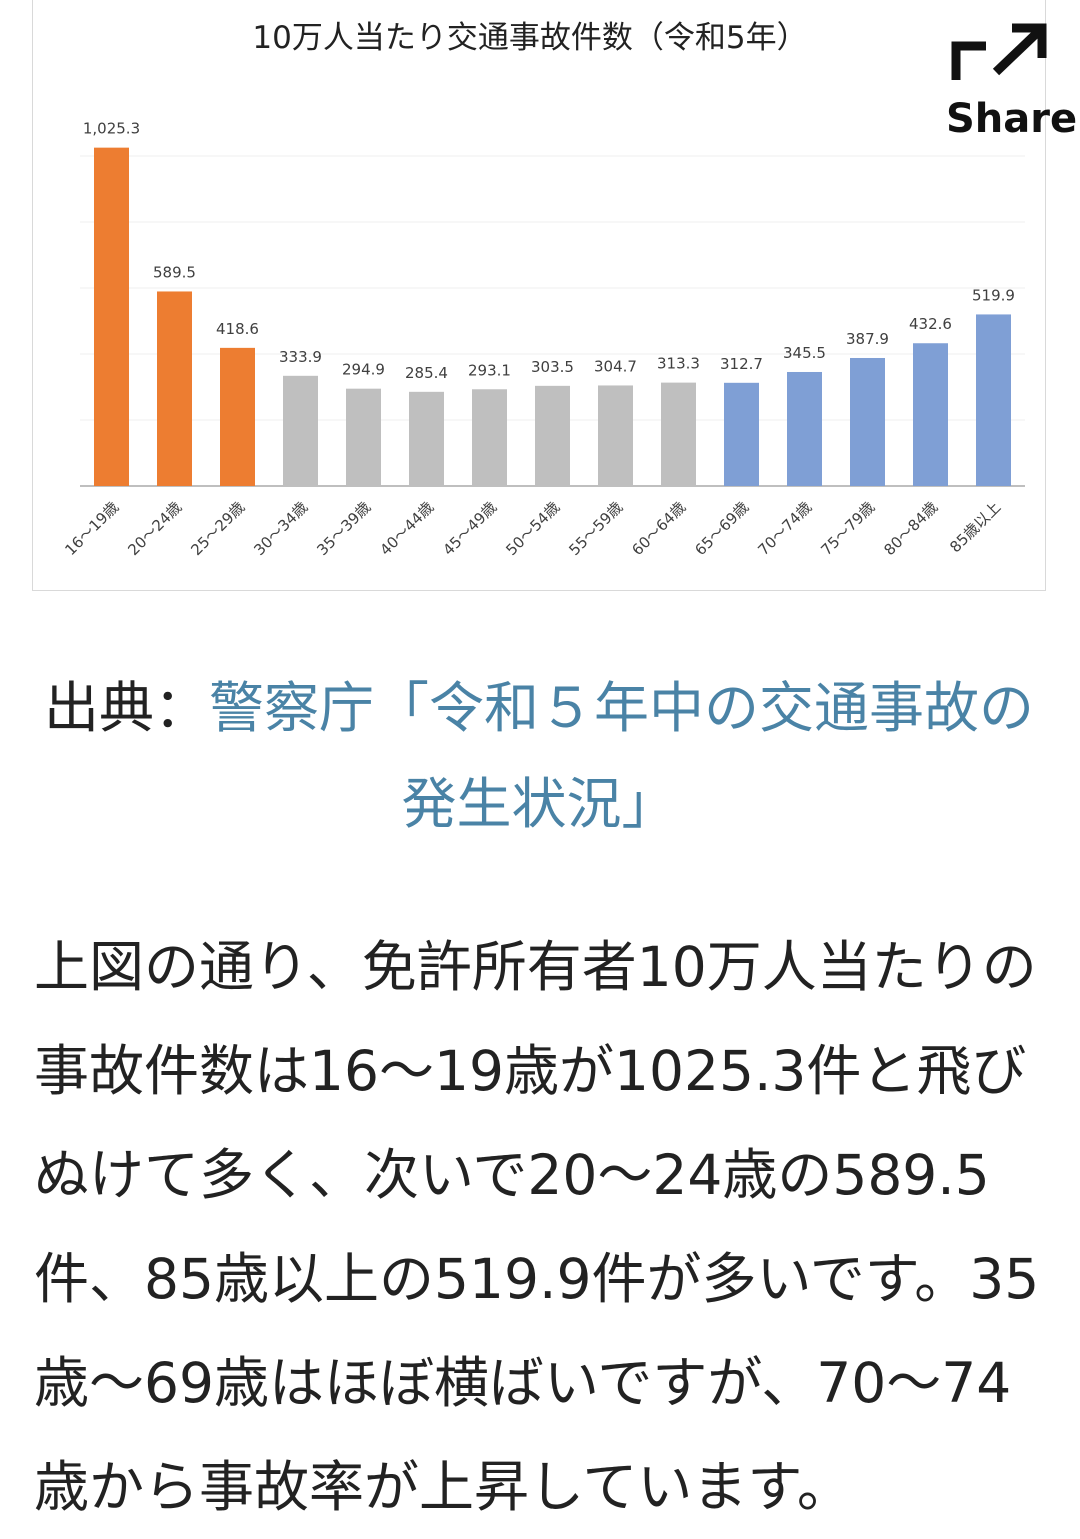  Describe the element at coordinates (111, 129) in the screenshot. I see `data-label: 1,025.3` at that location.